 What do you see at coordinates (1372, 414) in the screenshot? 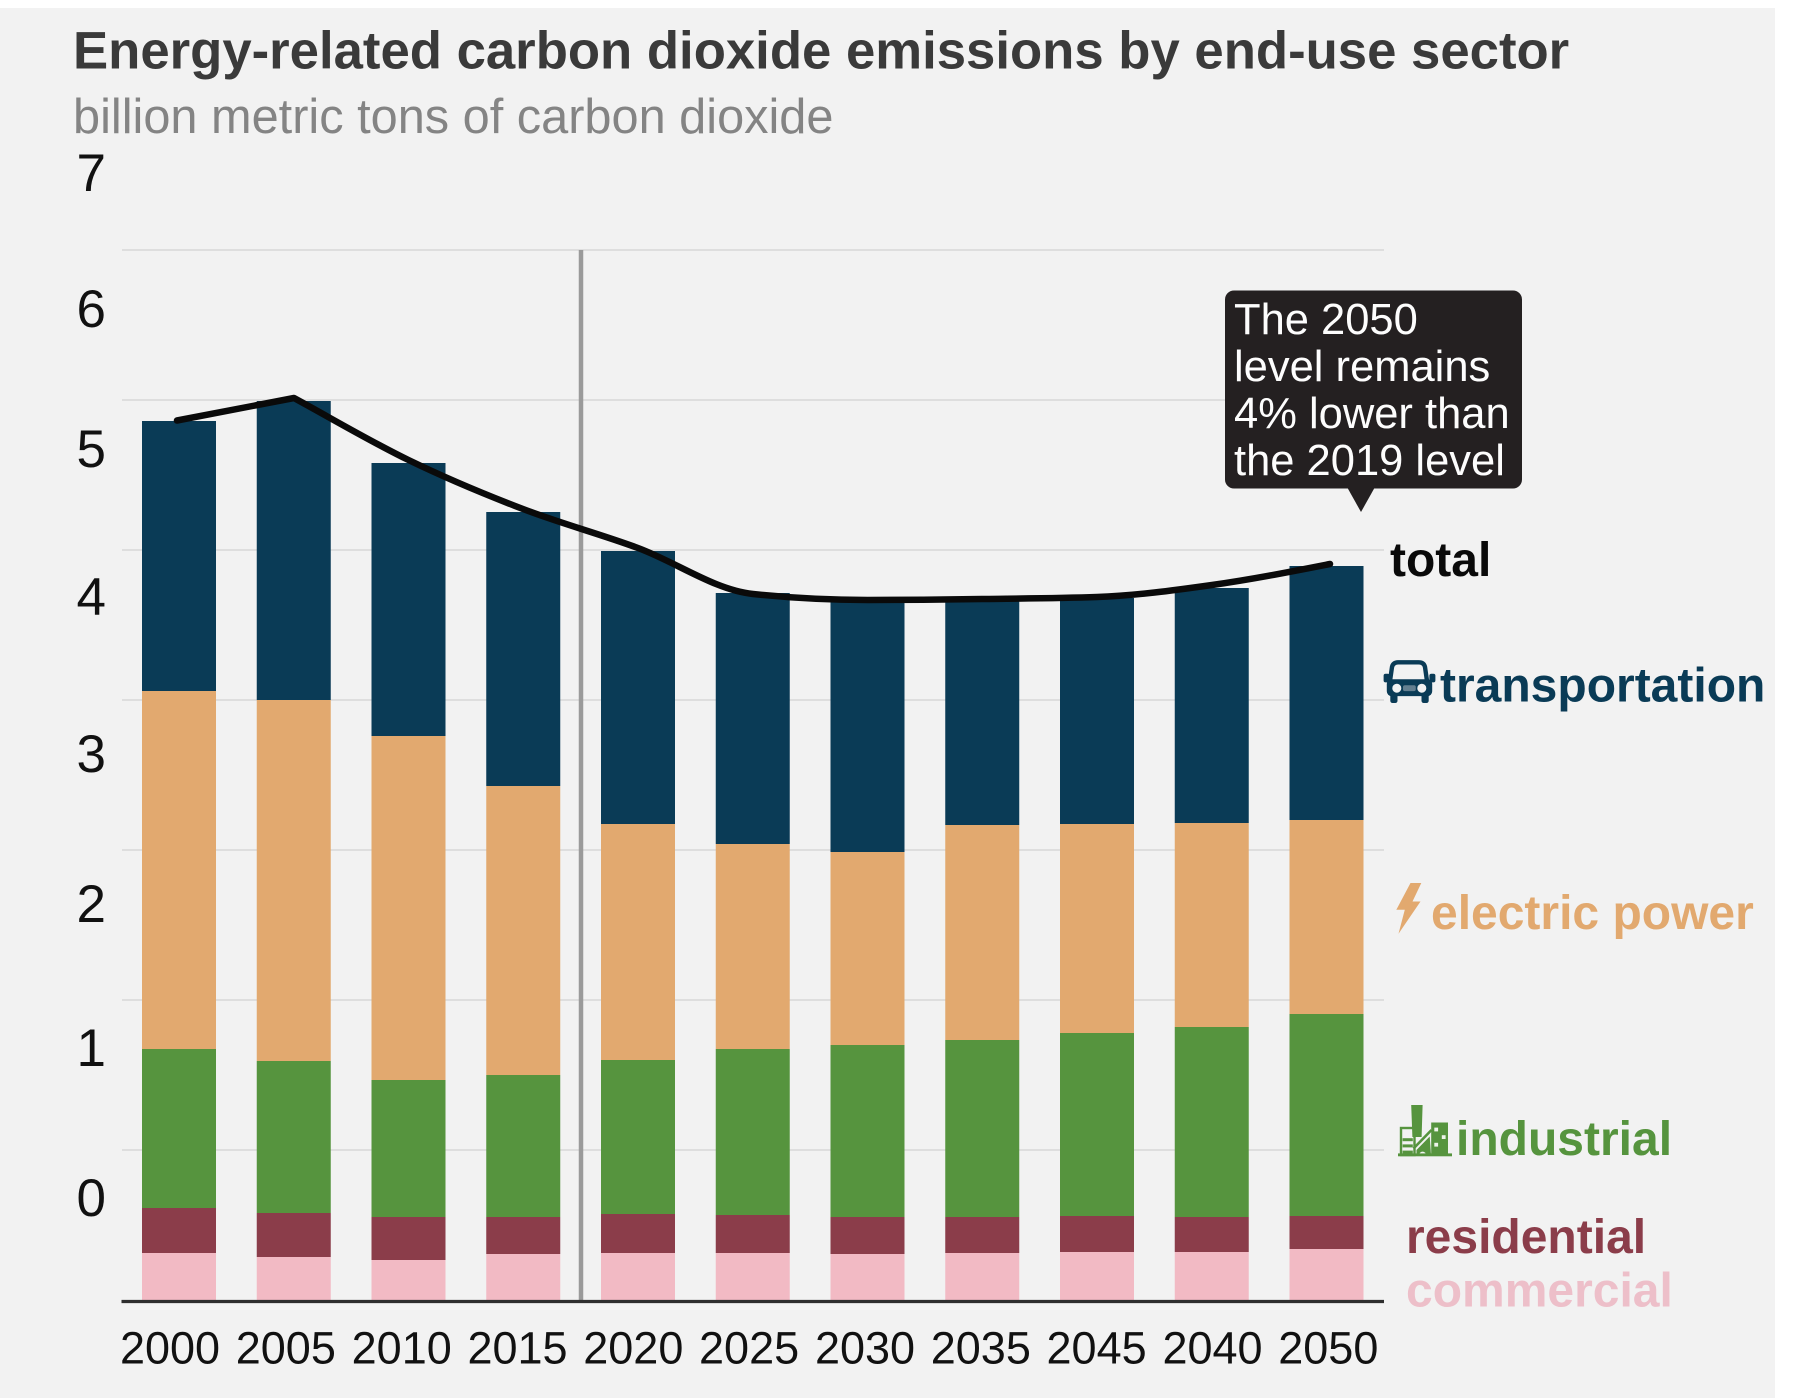
I see `svg-text: 4% lower than` at bounding box center [1372, 414].